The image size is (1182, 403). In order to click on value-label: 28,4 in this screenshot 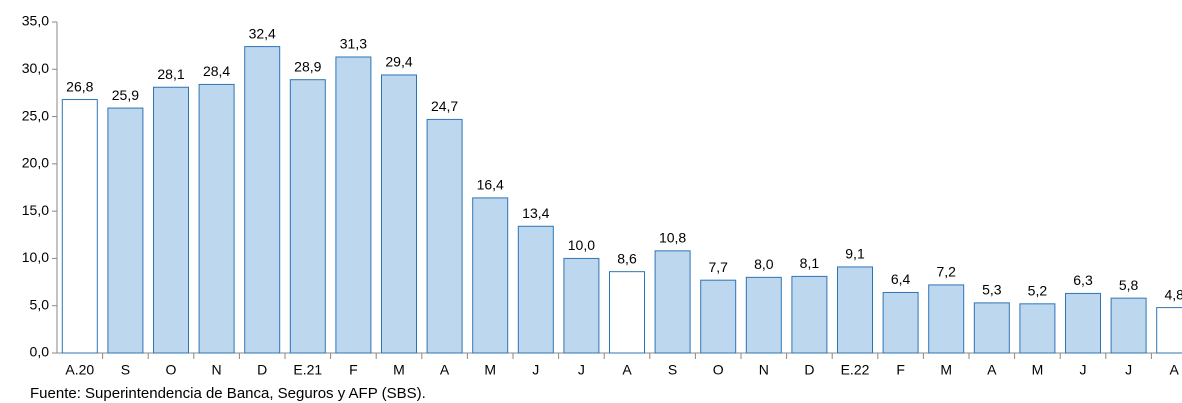, I will do `click(216, 71)`.